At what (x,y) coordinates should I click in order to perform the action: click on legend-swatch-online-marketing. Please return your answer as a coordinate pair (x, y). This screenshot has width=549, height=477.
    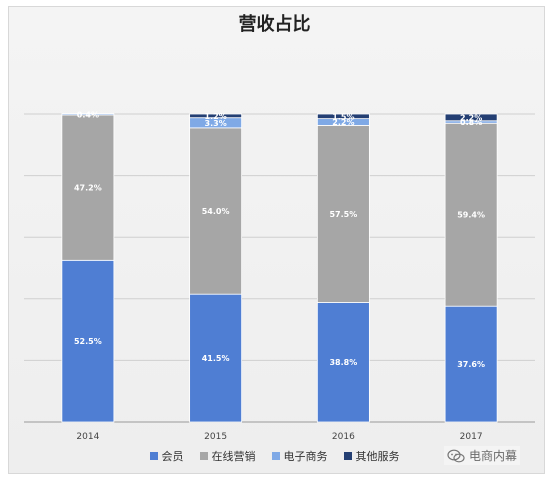
    Looking at the image, I should click on (203, 456).